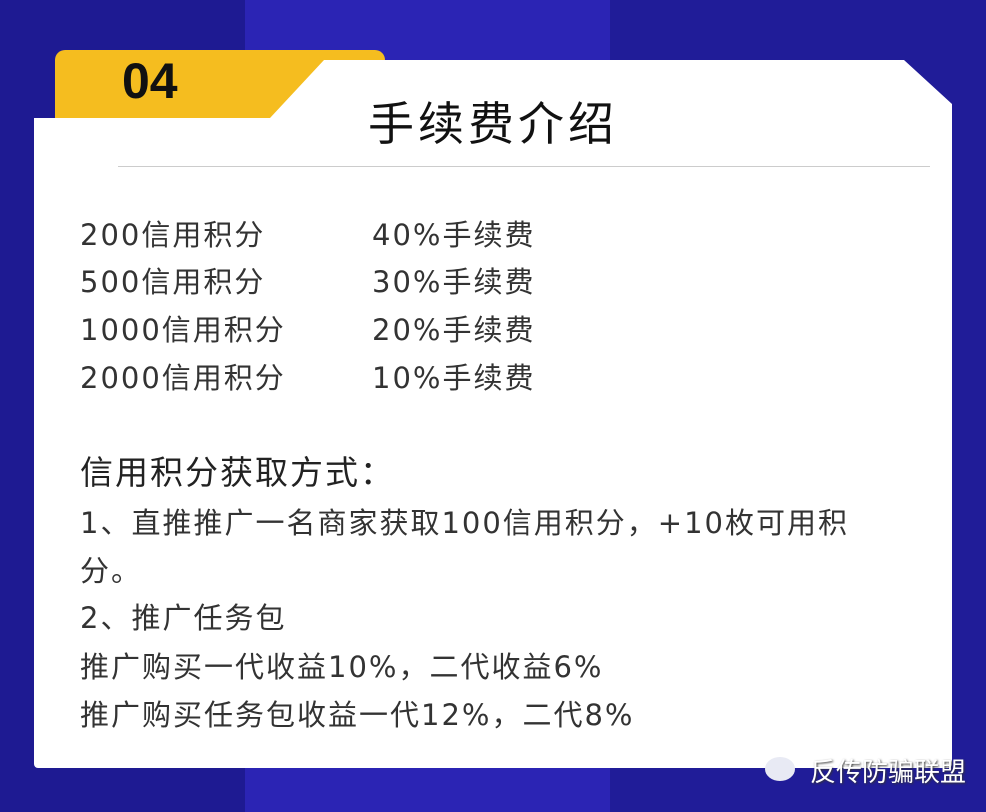 This screenshot has width=986, height=812. I want to click on section-heading: 信用积分获取方式：, so click(237, 472).